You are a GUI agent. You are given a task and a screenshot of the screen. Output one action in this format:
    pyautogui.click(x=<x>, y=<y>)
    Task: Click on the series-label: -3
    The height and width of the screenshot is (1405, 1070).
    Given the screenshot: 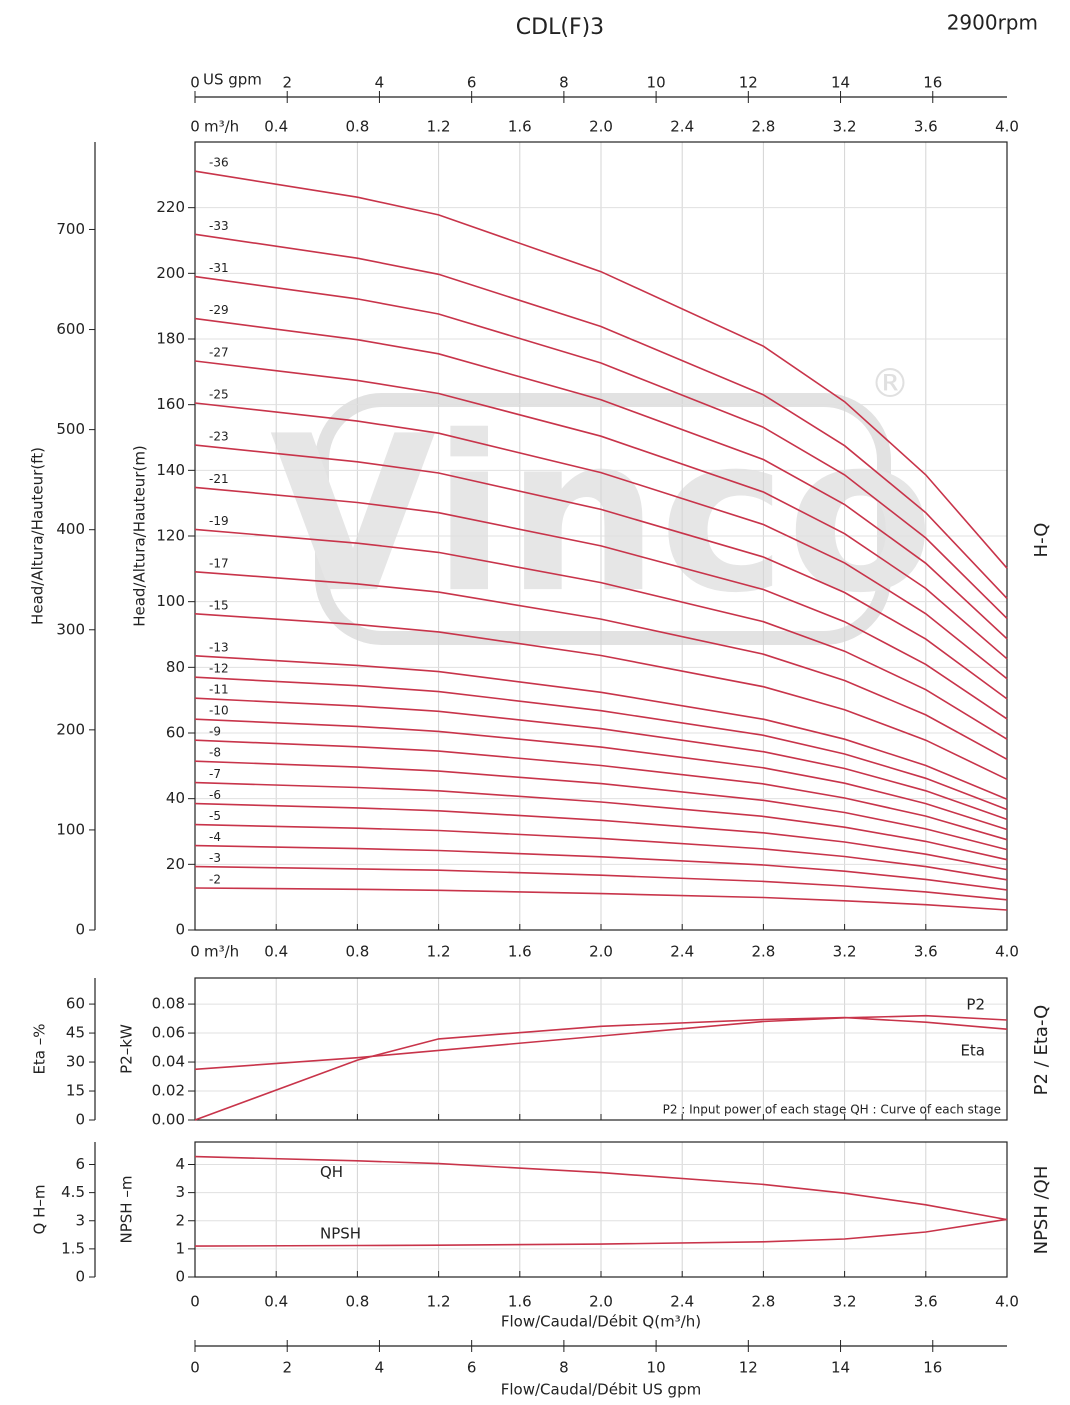 What is the action you would take?
    pyautogui.click(x=215, y=858)
    